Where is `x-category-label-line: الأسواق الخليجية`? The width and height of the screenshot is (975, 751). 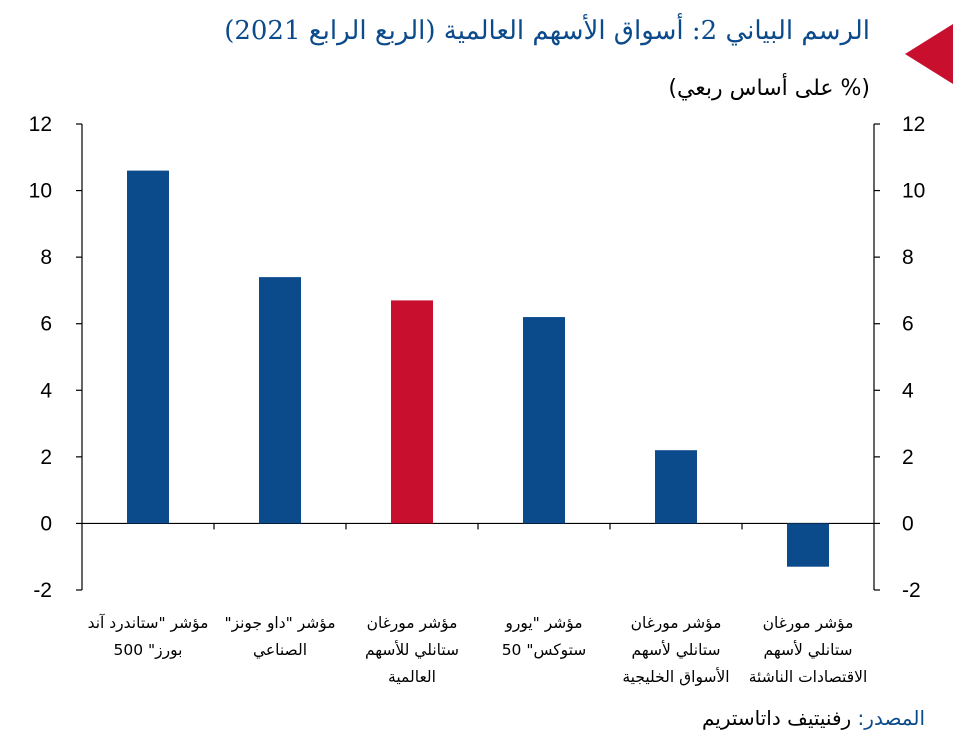 x-category-label-line: الأسواق الخليجية is located at coordinates (675, 676).